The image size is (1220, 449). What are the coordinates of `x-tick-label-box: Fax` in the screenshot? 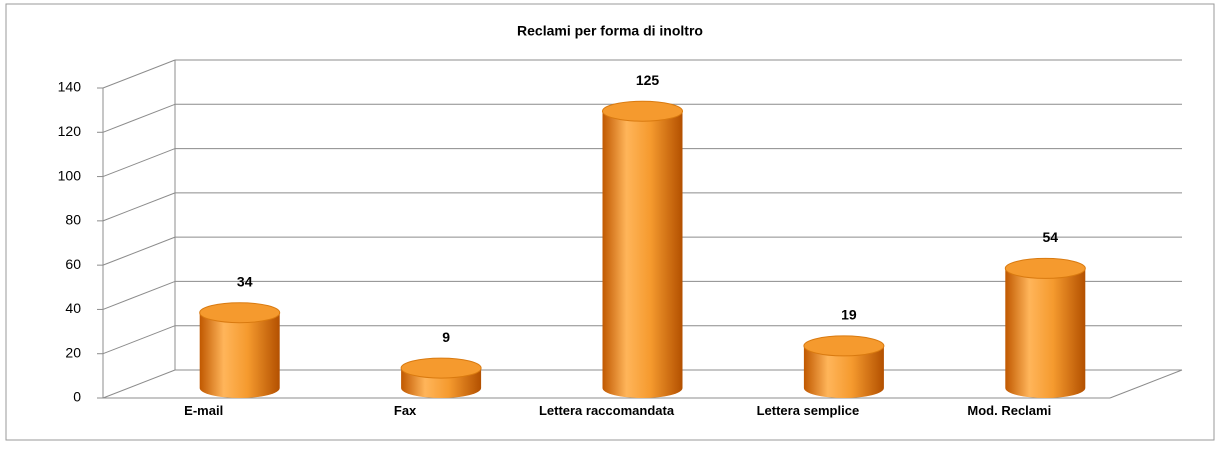 It's located at (405, 410).